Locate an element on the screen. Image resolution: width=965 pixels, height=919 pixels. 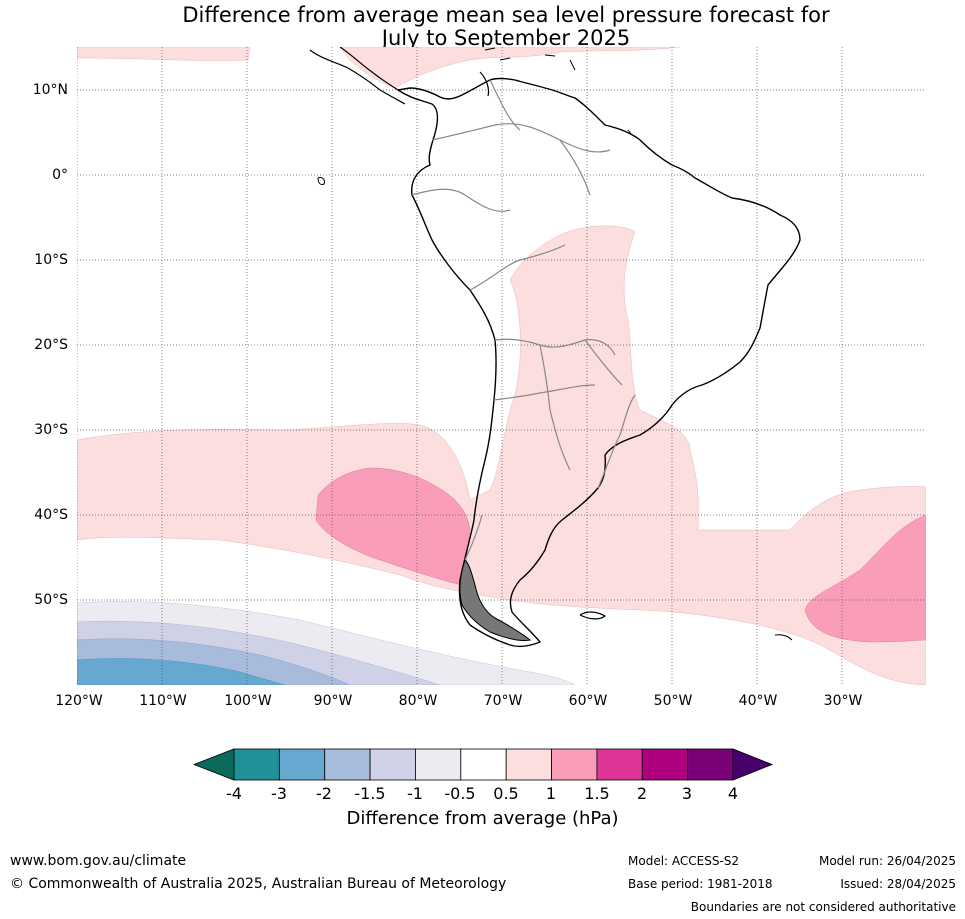
anomaly-positive-medium-atlantic is located at coordinates (865, 578).